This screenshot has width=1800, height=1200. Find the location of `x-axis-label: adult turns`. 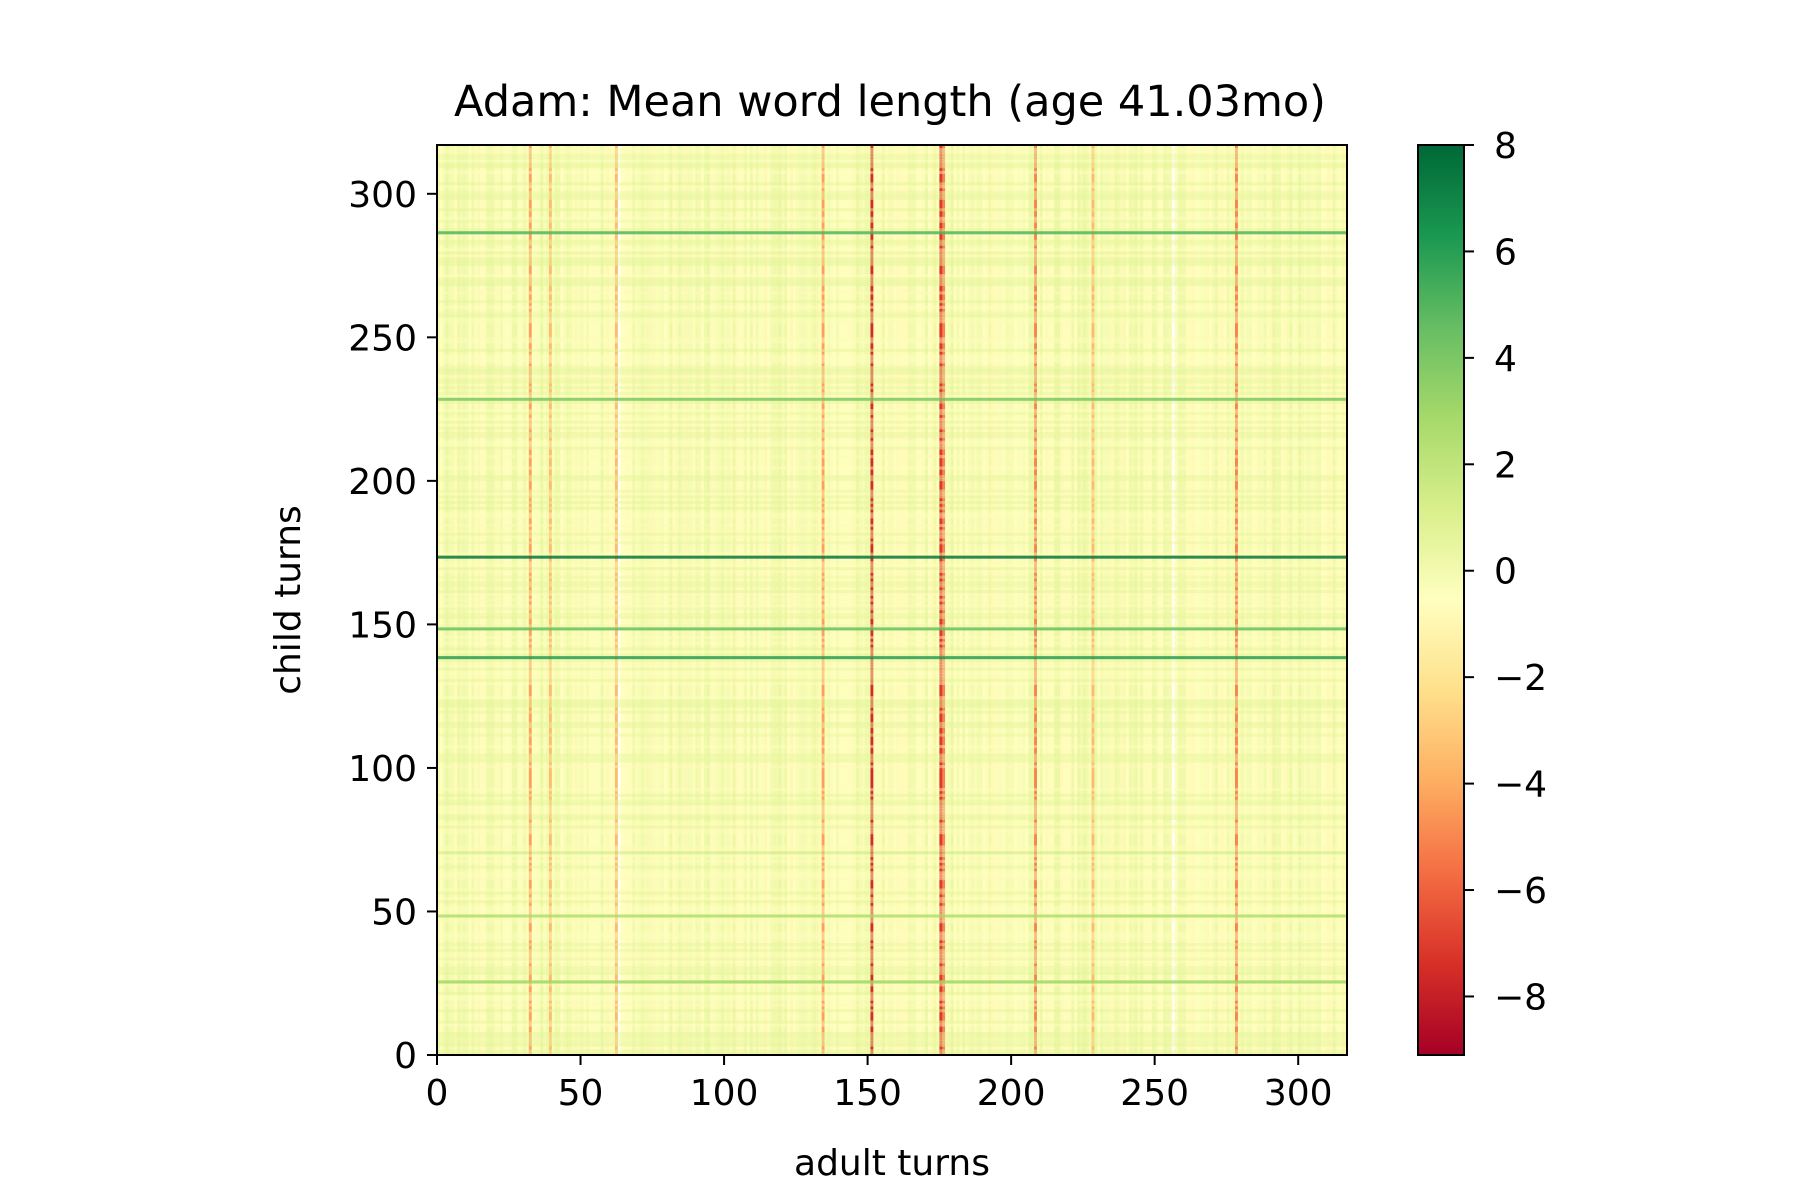

x-axis-label: adult turns is located at coordinates (892, 1163).